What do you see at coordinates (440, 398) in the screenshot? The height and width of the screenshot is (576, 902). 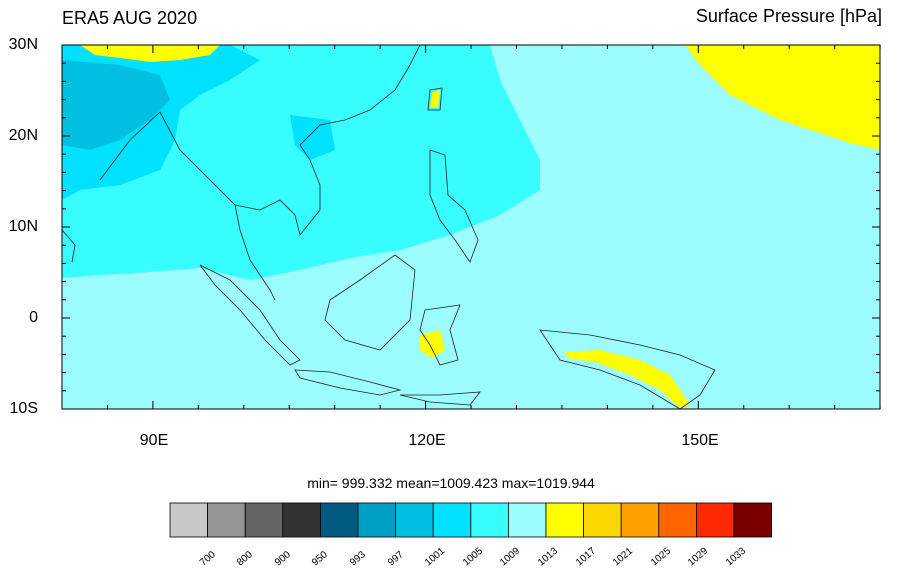 I see `coast-lesser-sunda` at bounding box center [440, 398].